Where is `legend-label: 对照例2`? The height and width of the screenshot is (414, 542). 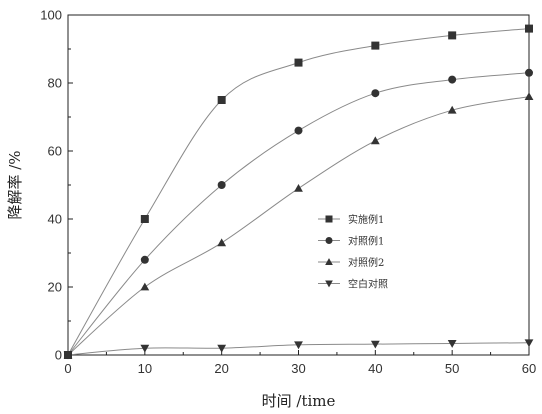 legend-label: 对照例2 is located at coordinates (366, 262).